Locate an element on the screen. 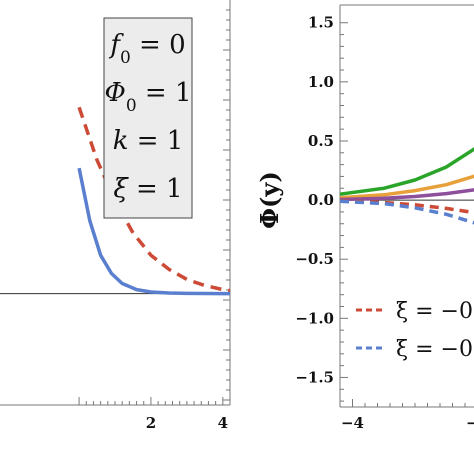 The width and height of the screenshot is (474, 474). right-y-tick-label: 0.5 is located at coordinates (321, 141).